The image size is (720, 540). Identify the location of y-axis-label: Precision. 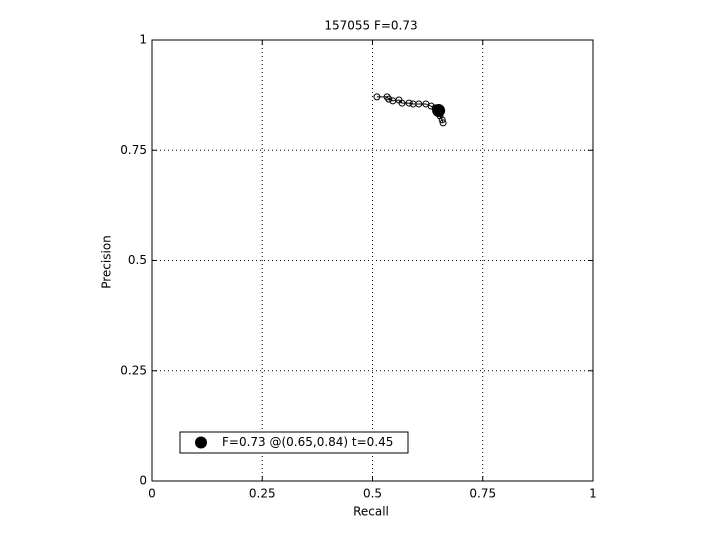
(107, 262).